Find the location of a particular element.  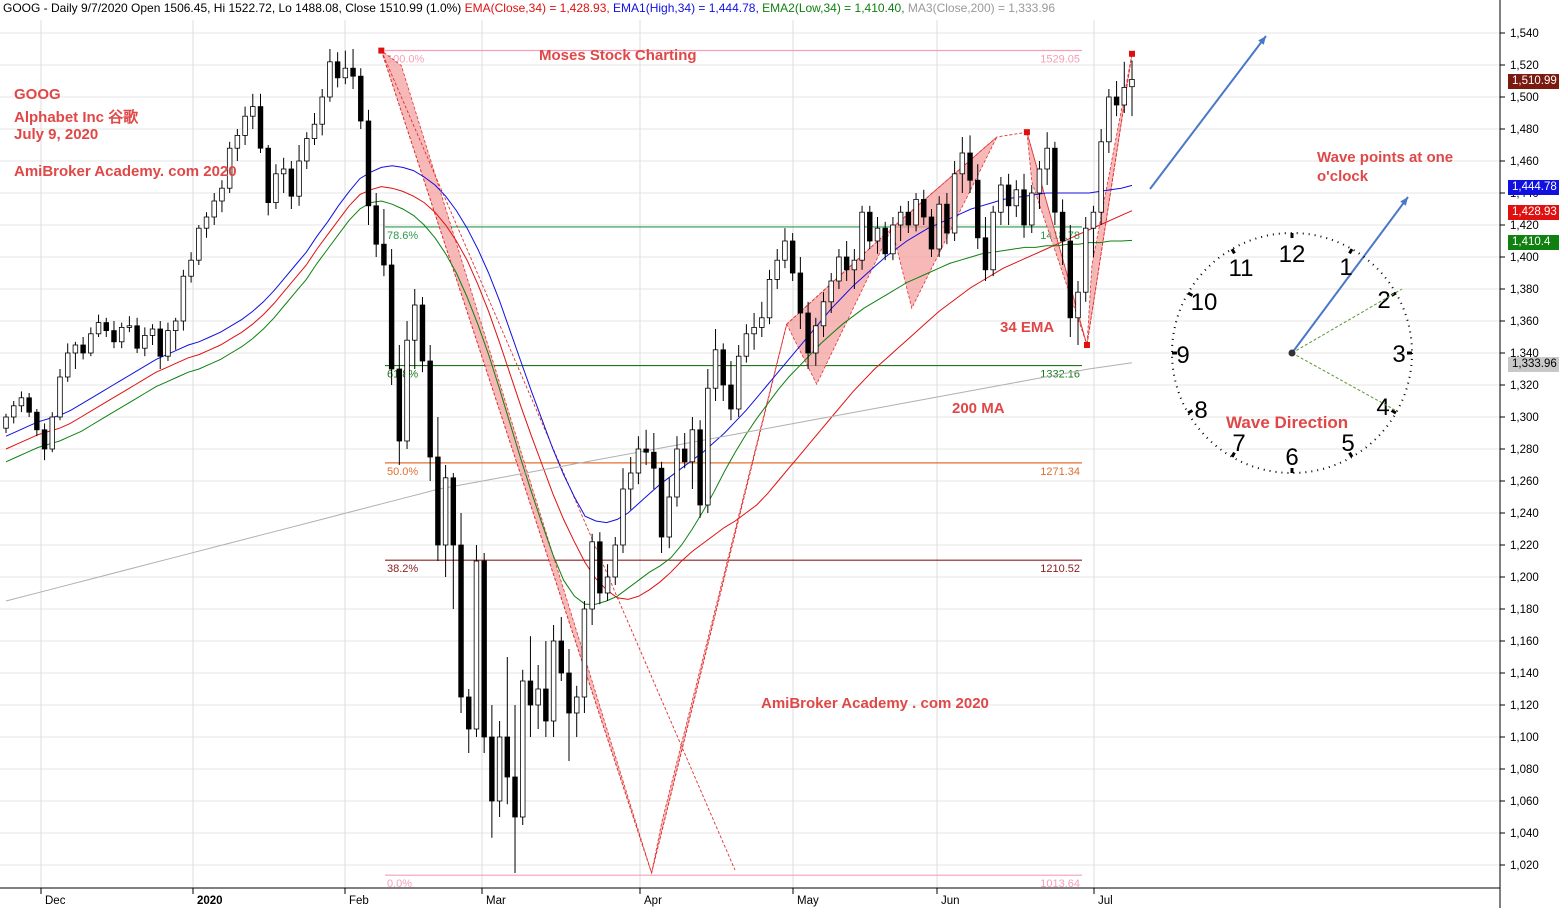

y-tick-label: 1,300 is located at coordinates (1524, 418).